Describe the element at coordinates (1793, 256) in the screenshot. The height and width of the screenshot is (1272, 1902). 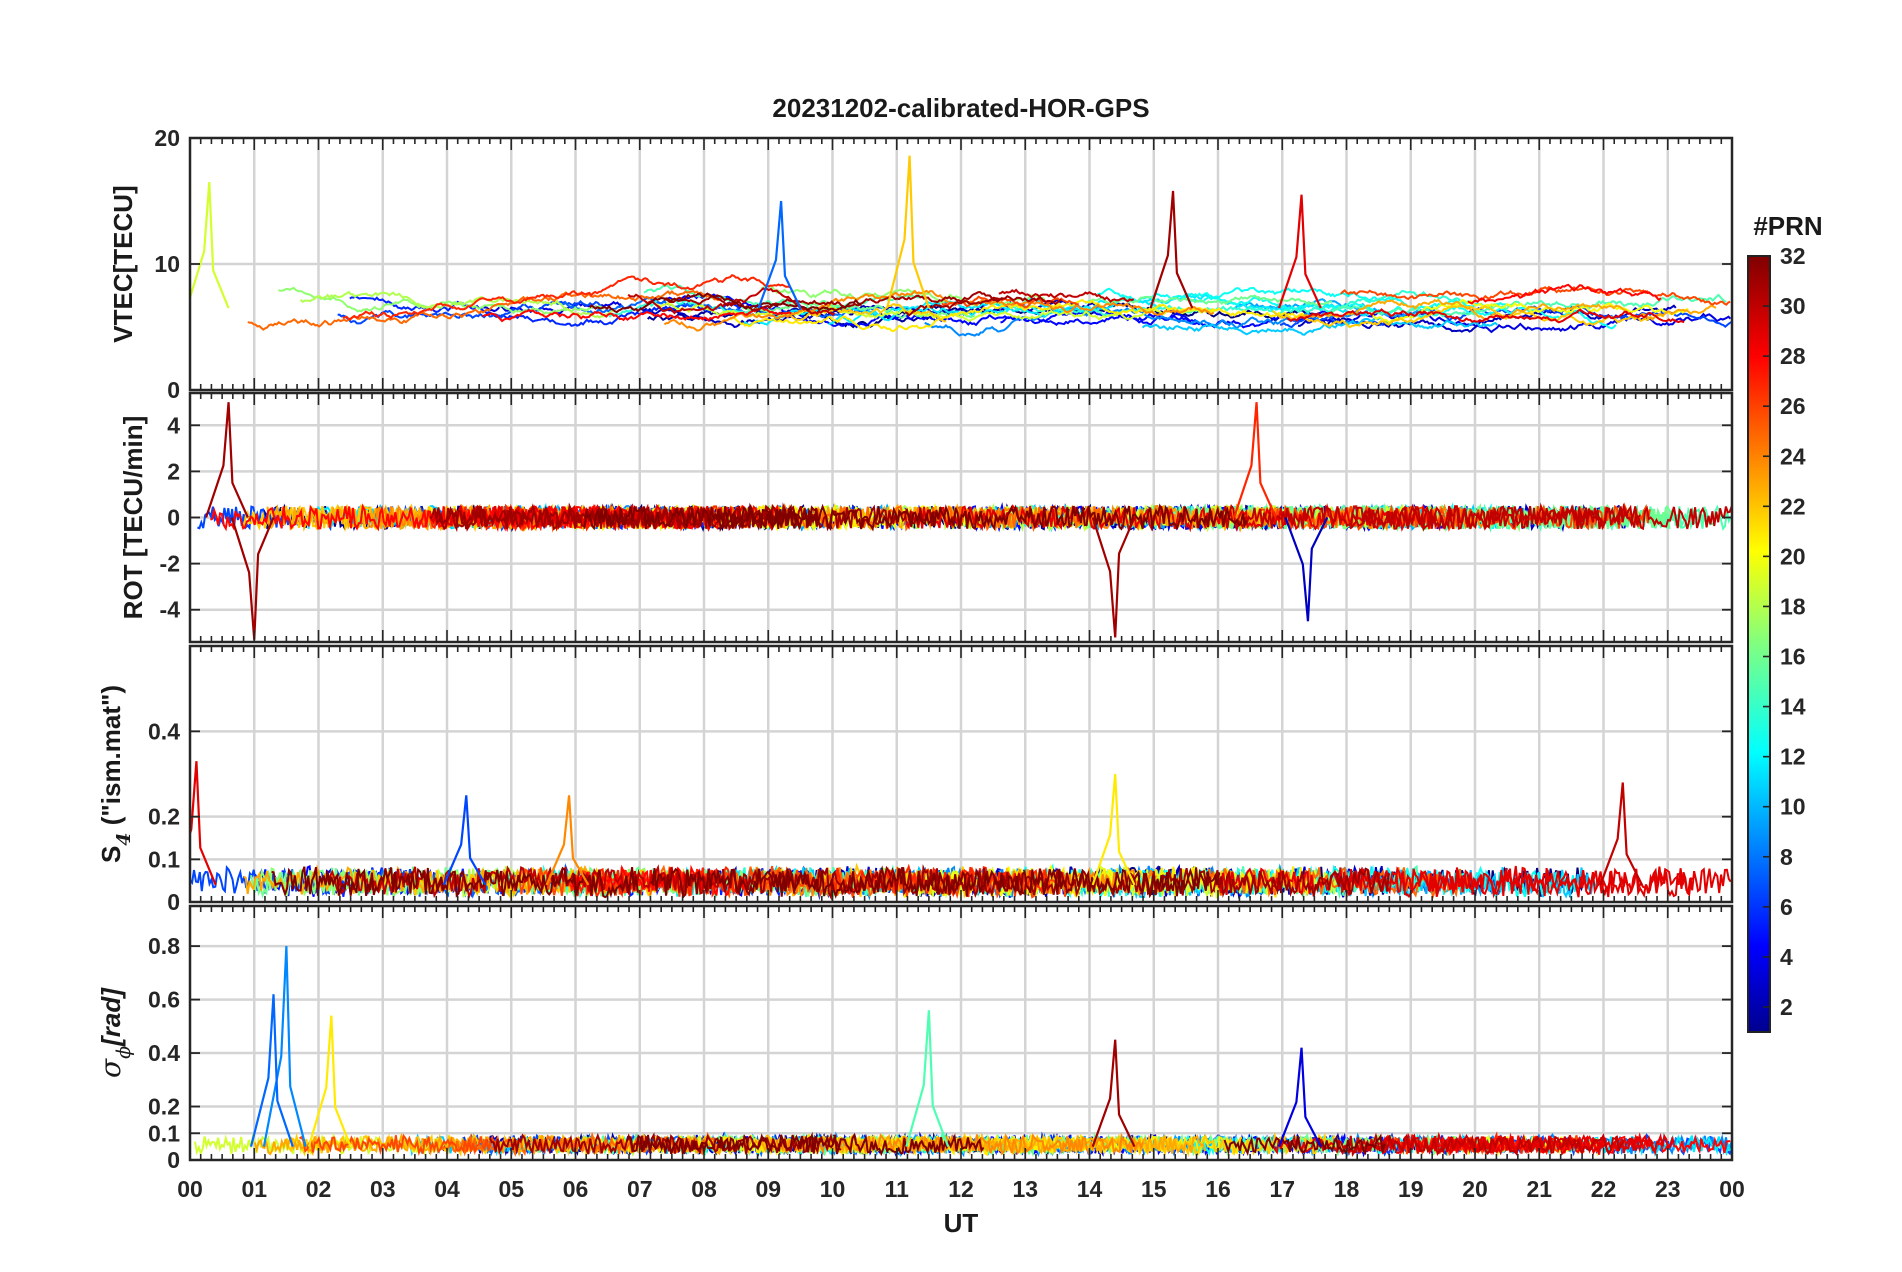
I see `colorbar-tick-label: 32` at that location.